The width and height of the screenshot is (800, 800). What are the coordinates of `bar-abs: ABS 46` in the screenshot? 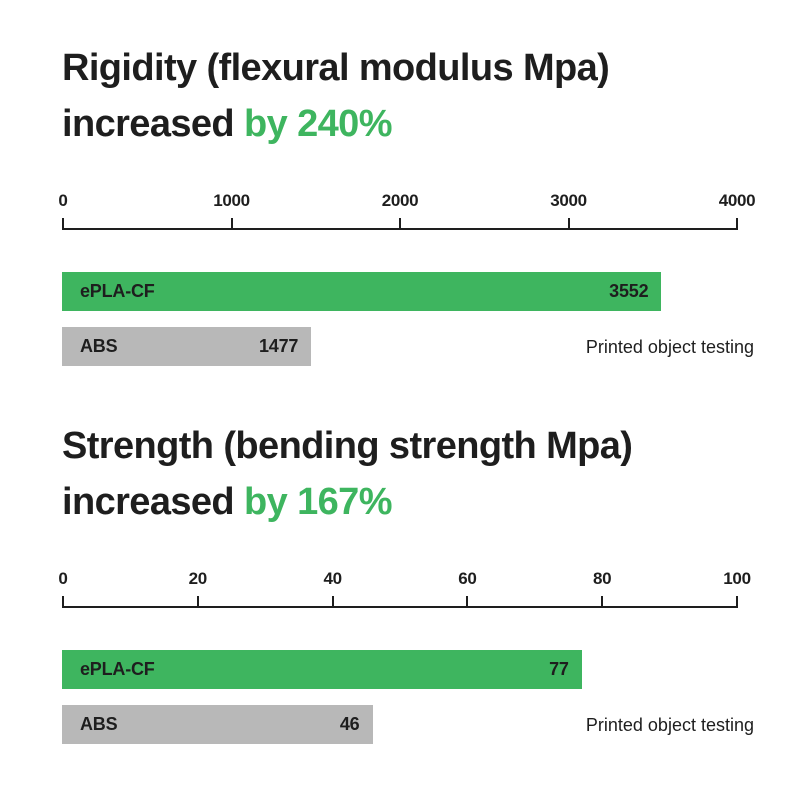 It's located at (217, 724).